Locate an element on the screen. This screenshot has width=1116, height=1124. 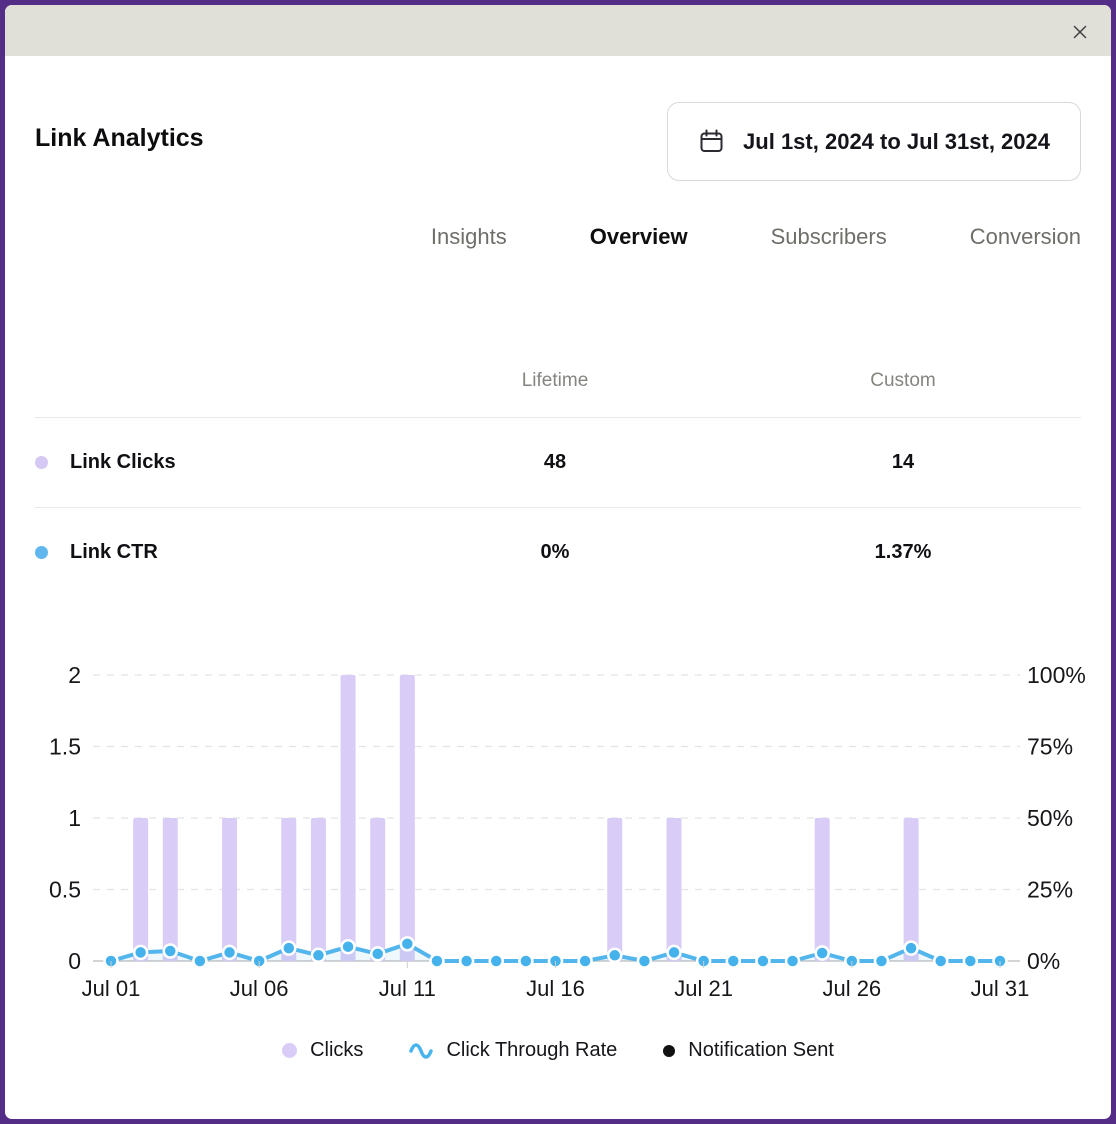
row-value-custom: 14 is located at coordinates (903, 462).